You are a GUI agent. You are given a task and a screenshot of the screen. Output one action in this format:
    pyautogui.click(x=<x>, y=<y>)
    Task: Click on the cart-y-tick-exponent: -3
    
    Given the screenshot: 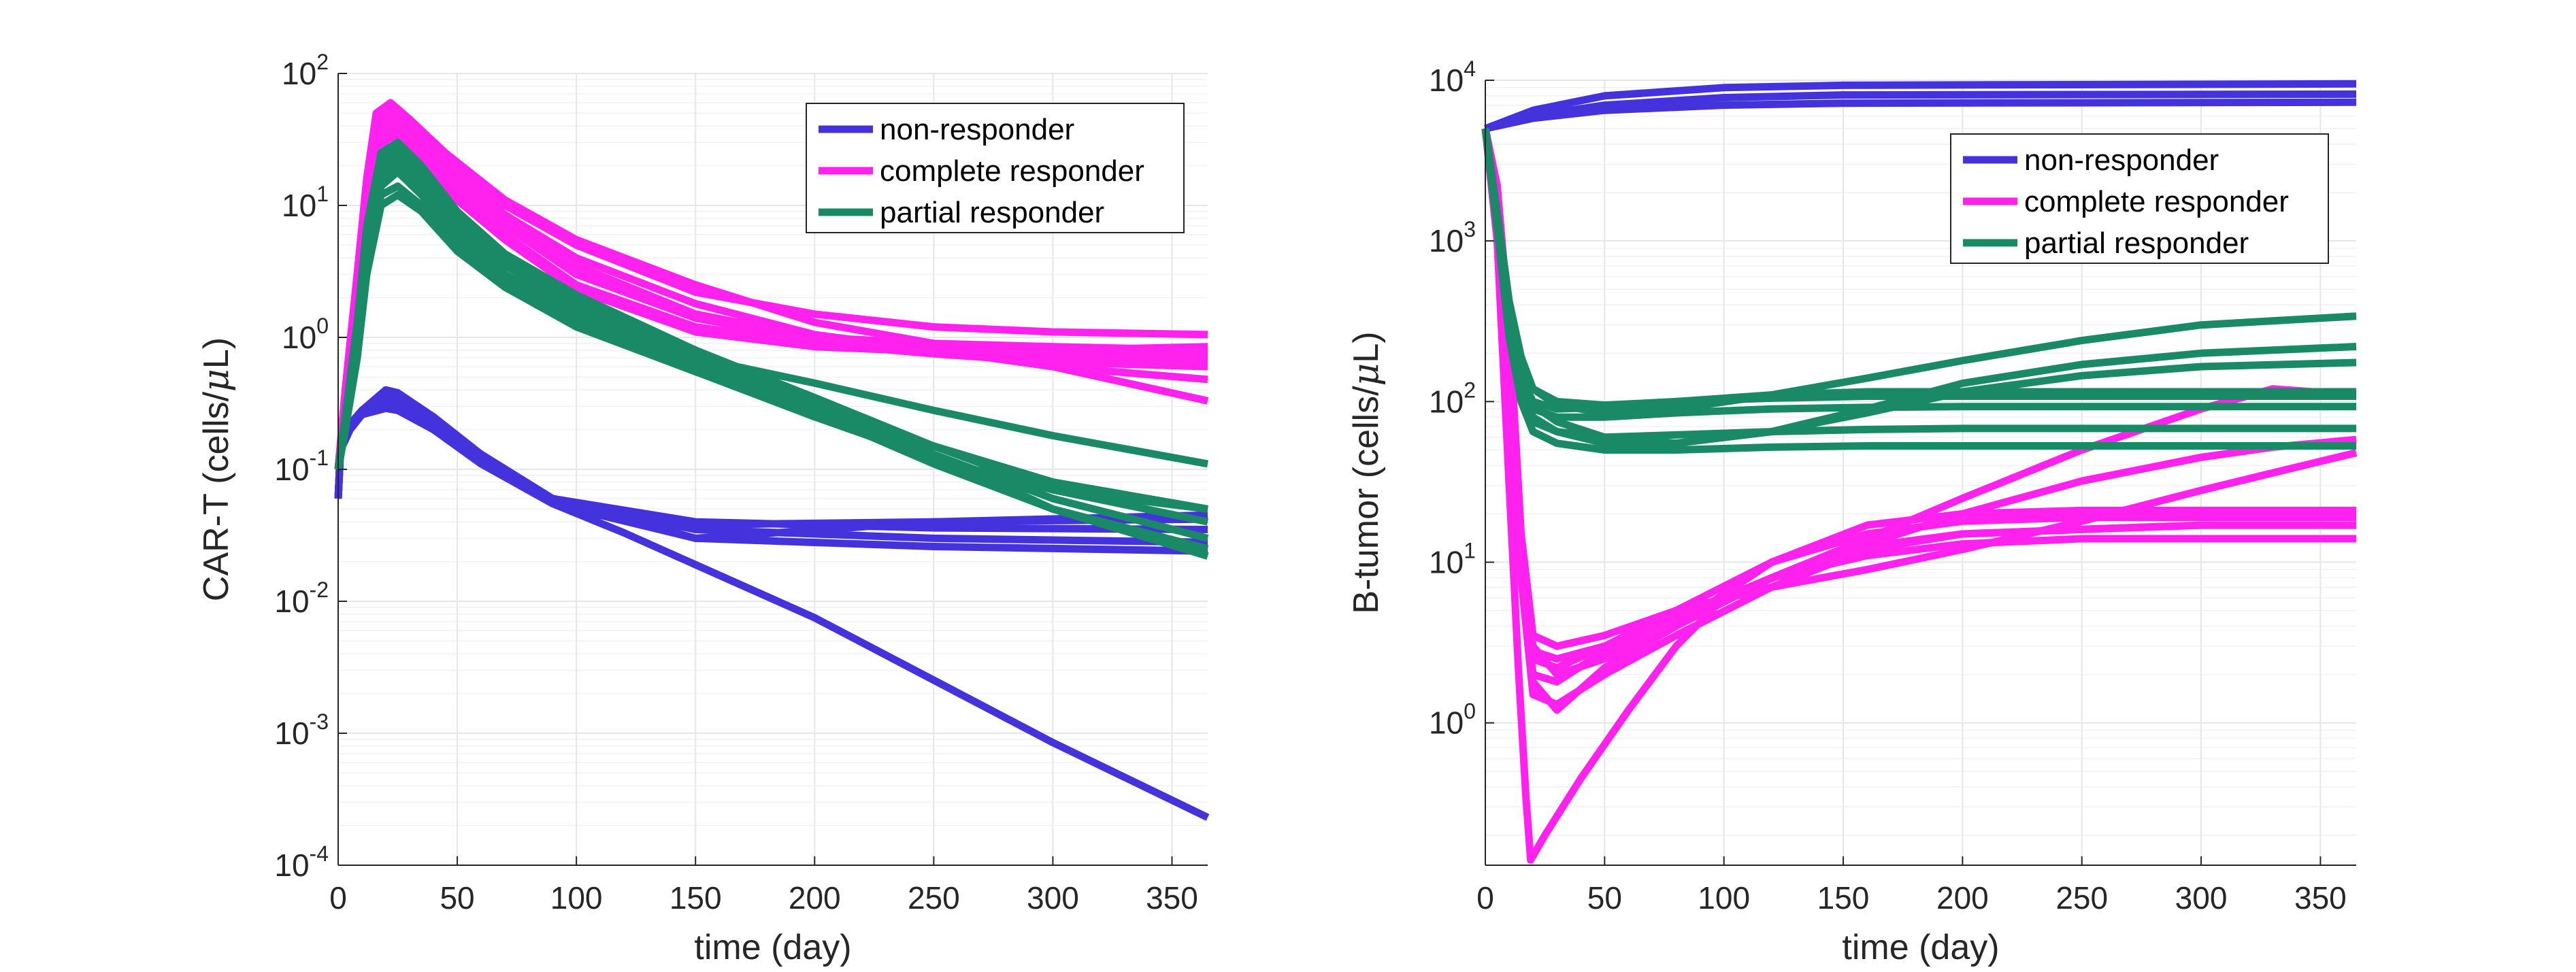 What is the action you would take?
    pyautogui.click(x=319, y=721)
    